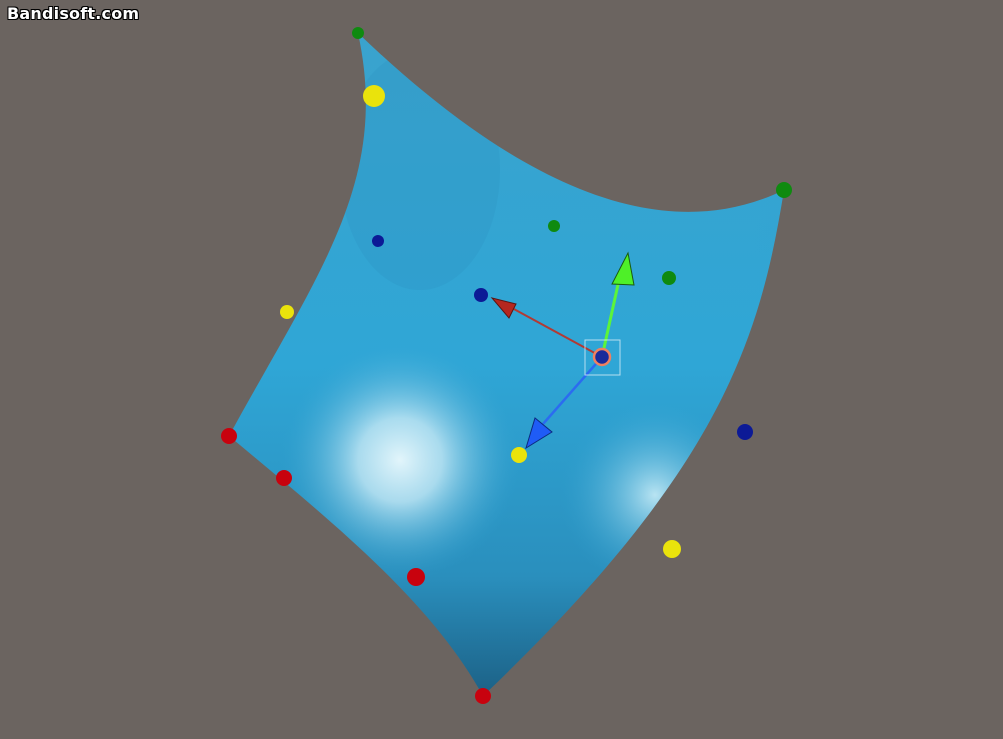  What do you see at coordinates (546, 327) in the screenshot?
I see `x-axis-handle` at bounding box center [546, 327].